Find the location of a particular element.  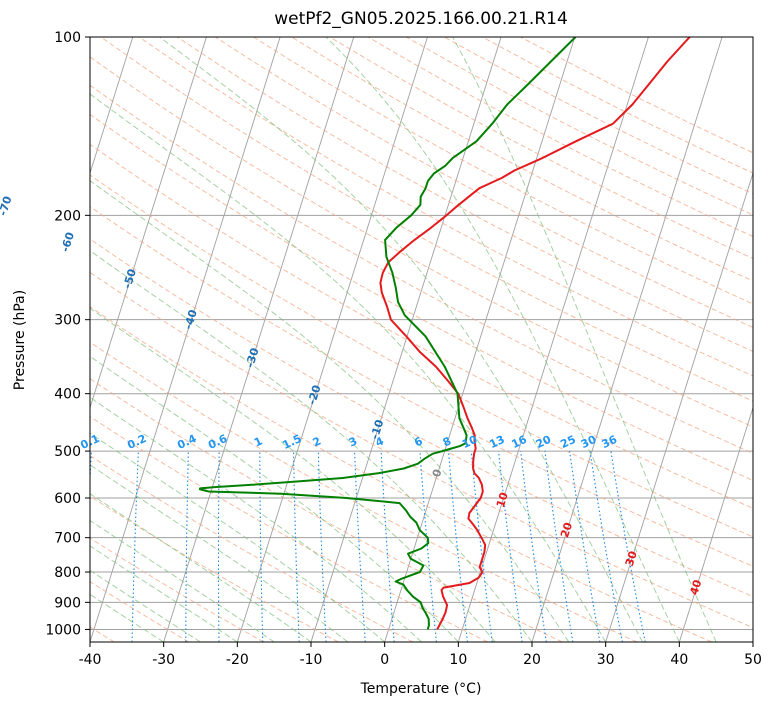

x-tick-label: 20 is located at coordinates (532, 660).